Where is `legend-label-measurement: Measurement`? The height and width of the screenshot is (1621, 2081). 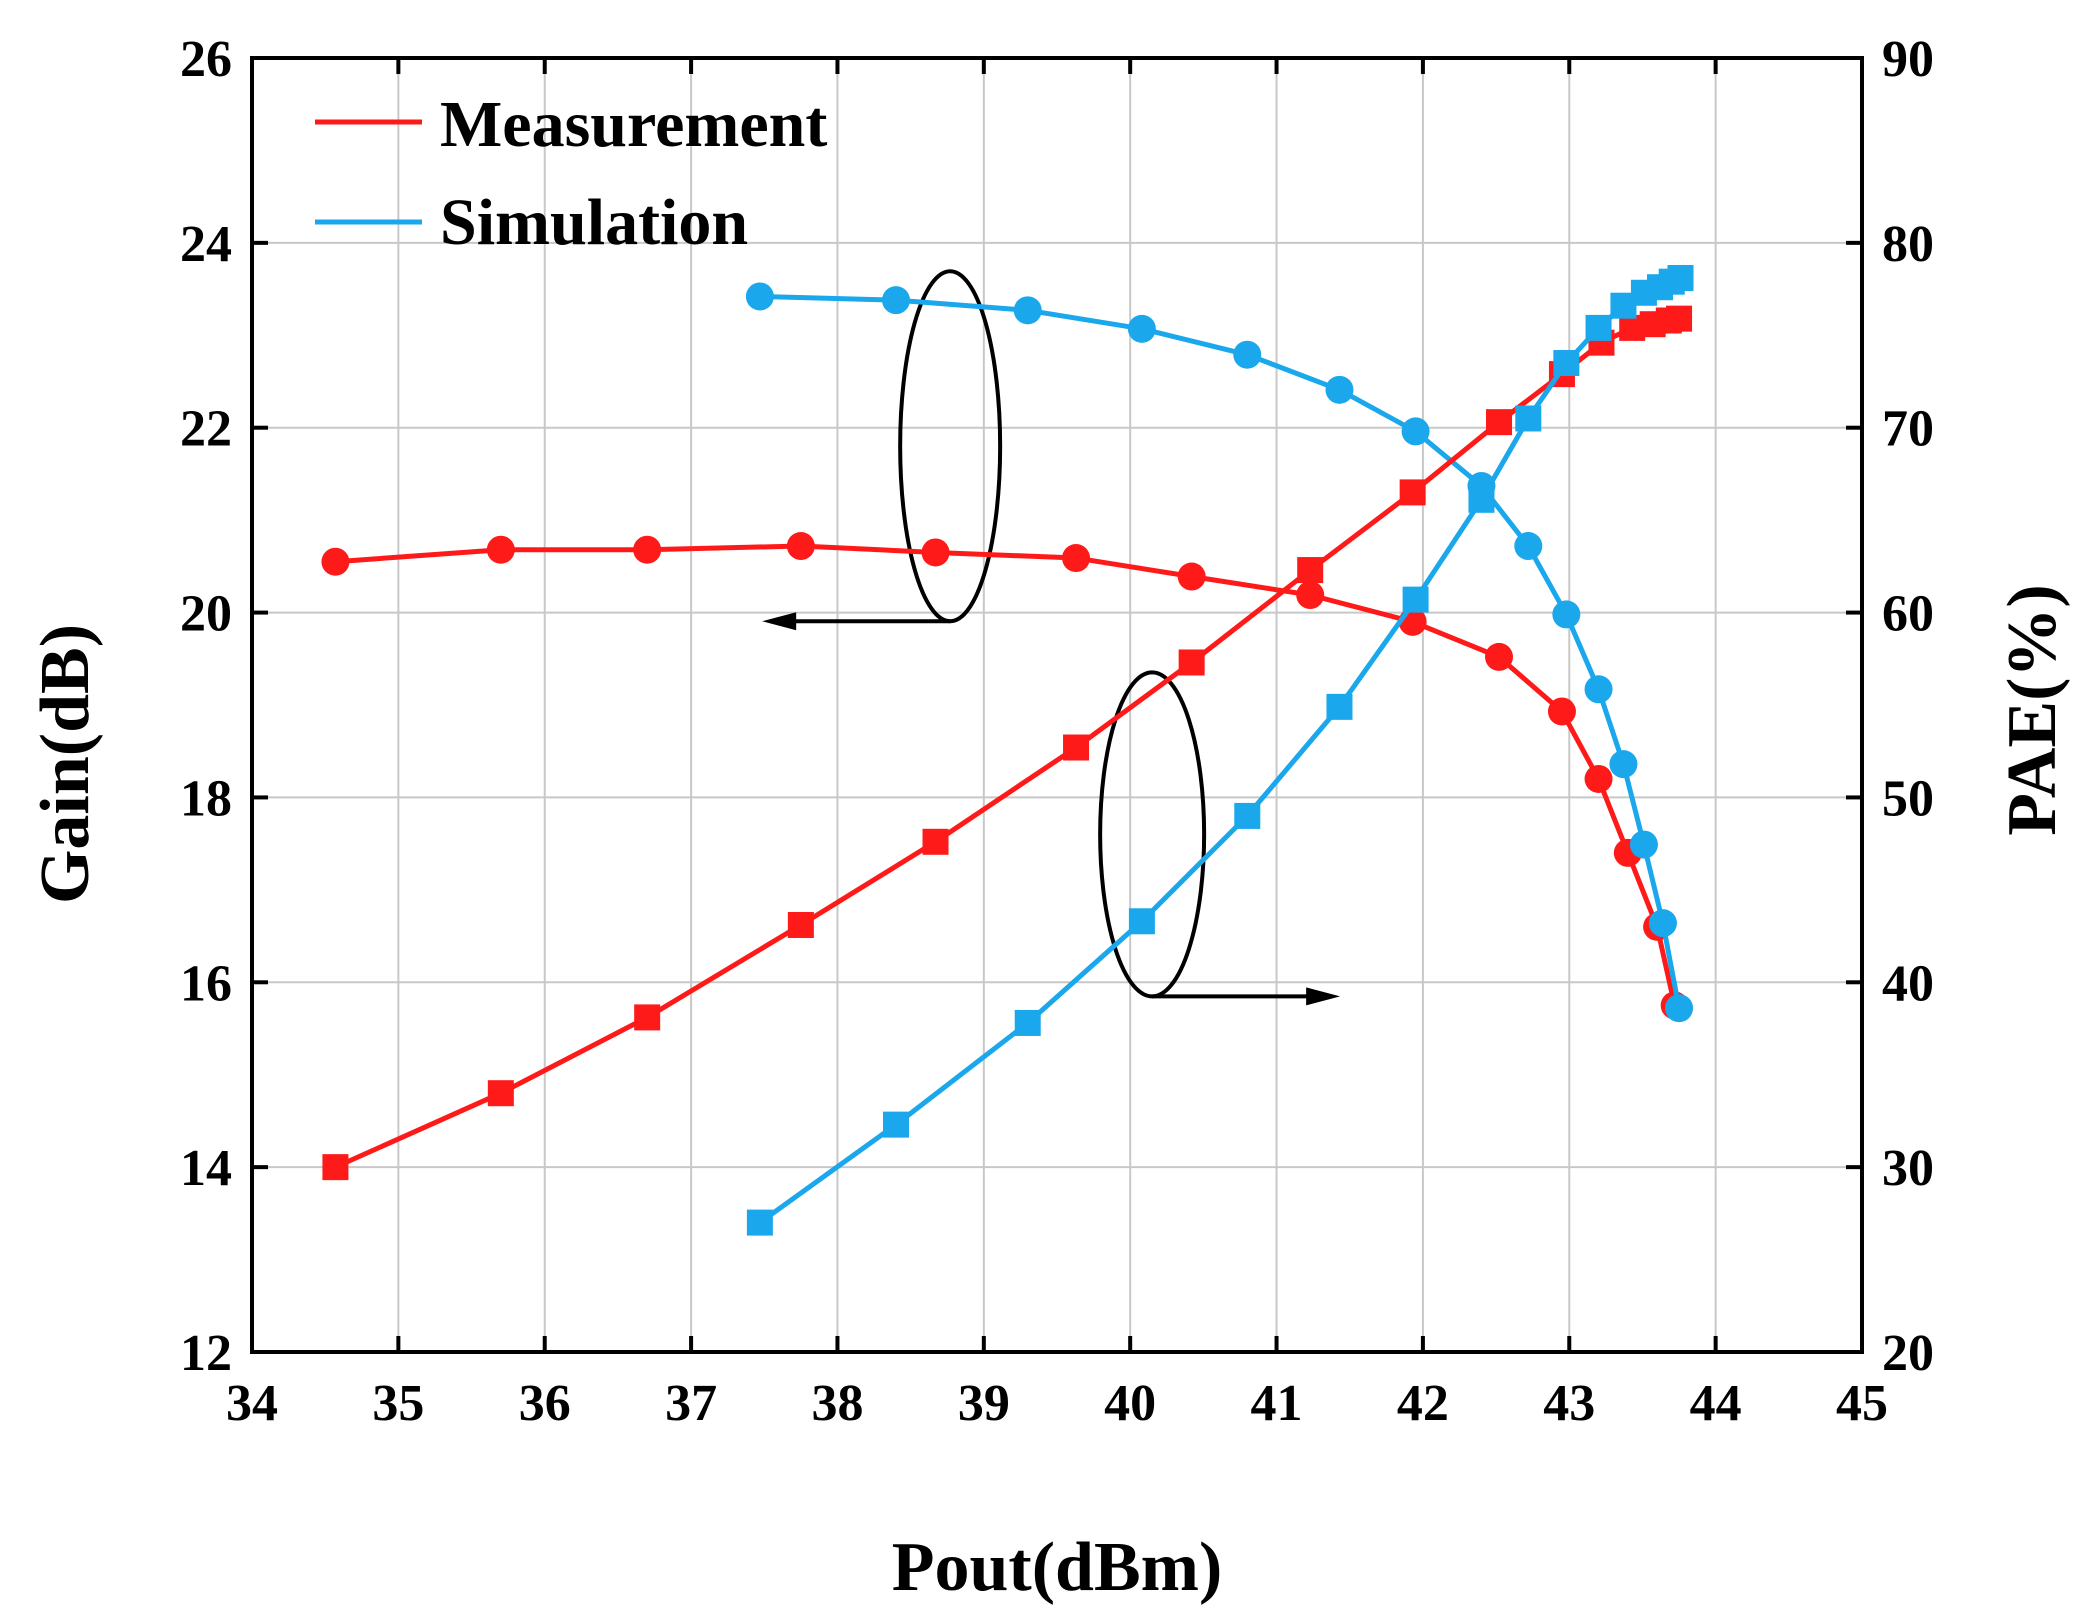
legend-label-measurement: Measurement is located at coordinates (633, 124).